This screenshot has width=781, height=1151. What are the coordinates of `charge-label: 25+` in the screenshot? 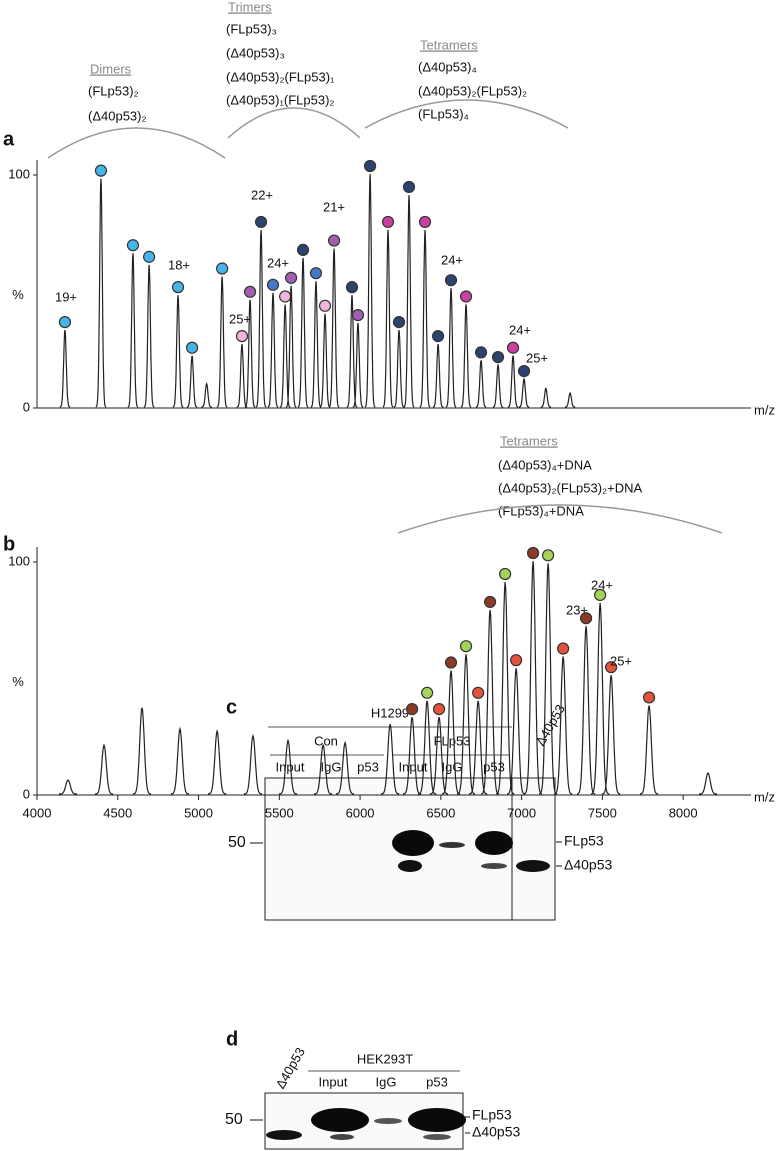 It's located at (240, 318).